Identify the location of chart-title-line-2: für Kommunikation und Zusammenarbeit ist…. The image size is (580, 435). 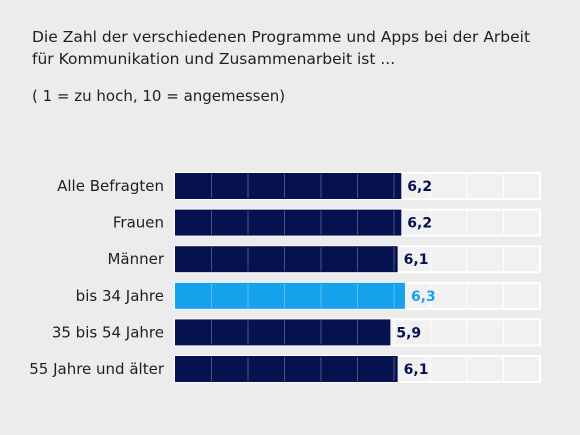
(214, 59).